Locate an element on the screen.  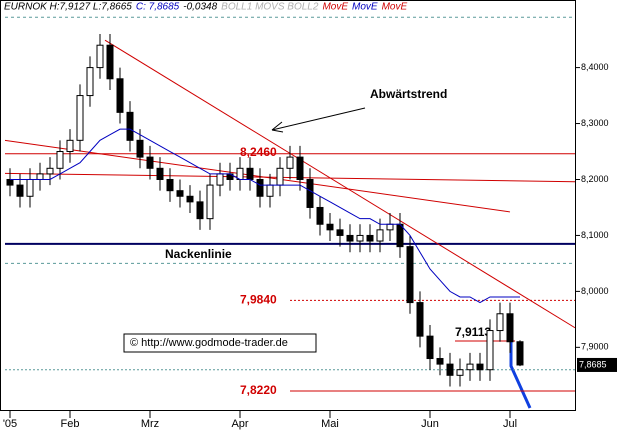
header-segment: EURNOK H:7,9127 L:7,8665 is located at coordinates (68, 7).